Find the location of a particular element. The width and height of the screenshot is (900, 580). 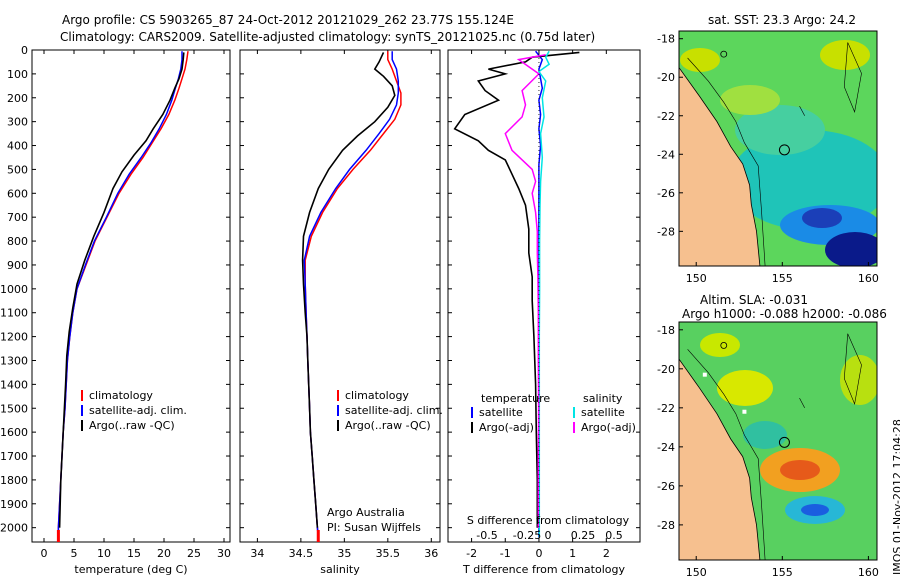

x-tick-label: 2 is located at coordinates (606, 553).